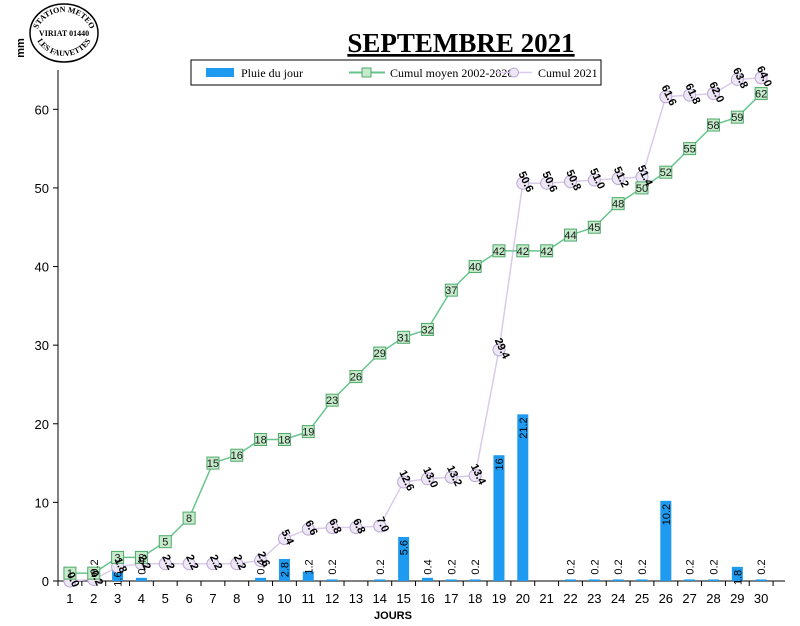 The height and width of the screenshot is (626, 800). What do you see at coordinates (212, 598) in the screenshot?
I see `x-tick-label: 7` at bounding box center [212, 598].